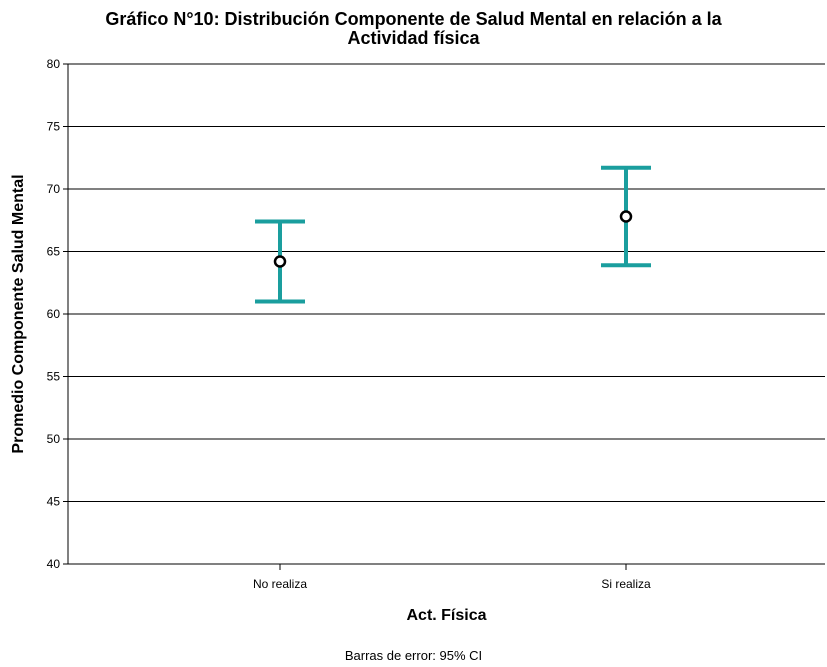  What do you see at coordinates (413, 655) in the screenshot?
I see `footnote: Barras de error: 95% CI` at bounding box center [413, 655].